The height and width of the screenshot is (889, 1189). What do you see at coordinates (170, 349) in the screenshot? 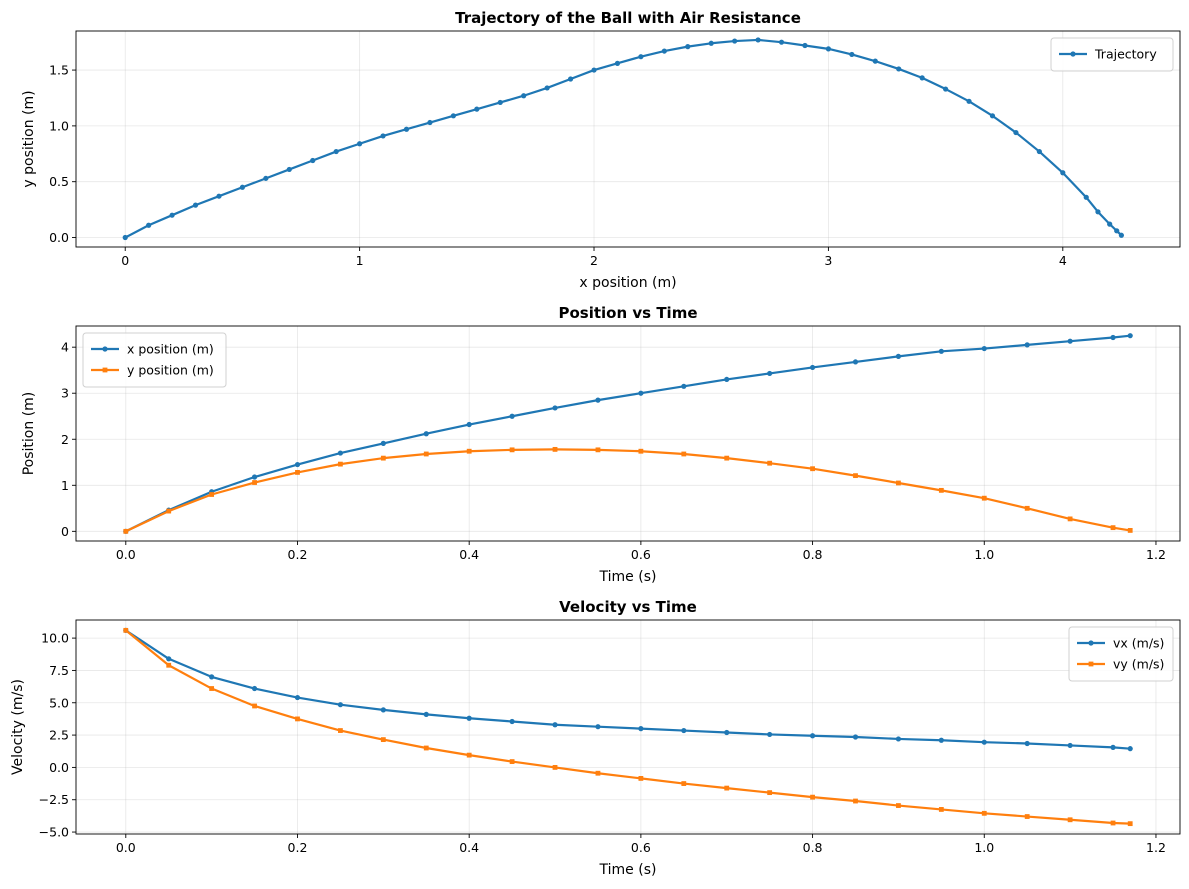
I see `legend-label: x position (m)` at bounding box center [170, 349].